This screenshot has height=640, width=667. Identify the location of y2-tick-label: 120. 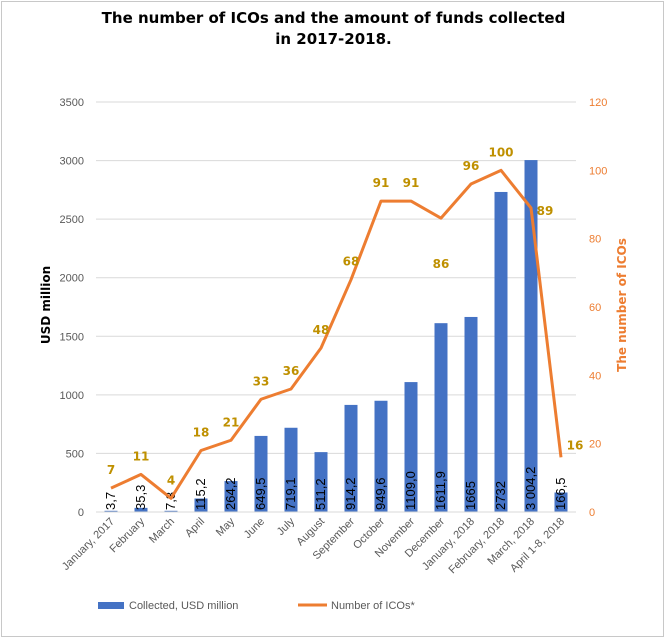
(598, 103).